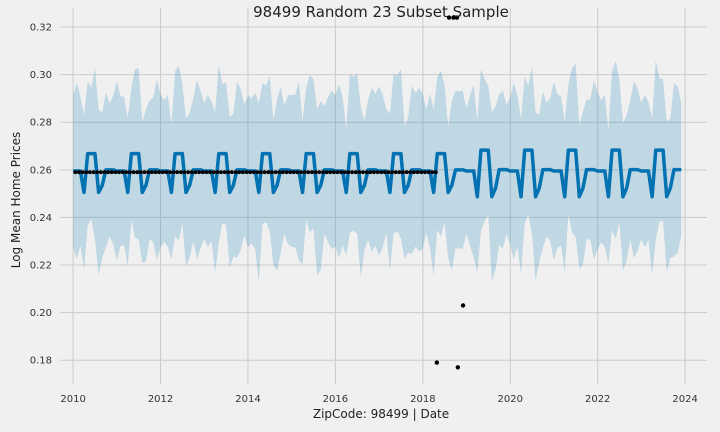  I want to click on y-axis-label: Log Mean Home Prices, so click(16, 200).